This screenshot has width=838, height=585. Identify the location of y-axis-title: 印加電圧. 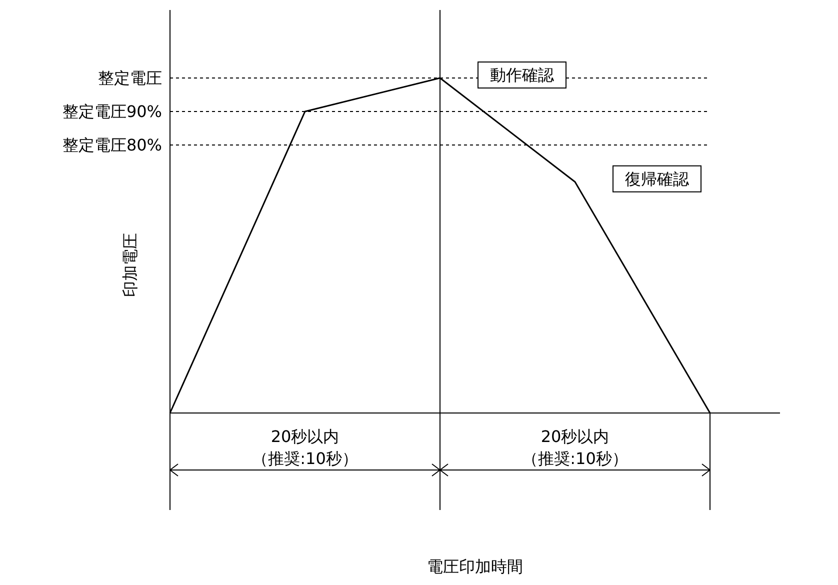
(130, 265).